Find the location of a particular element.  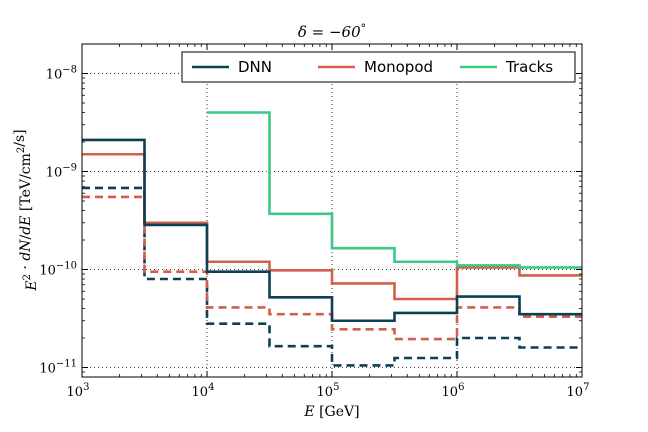

x-tick-label: 10³ is located at coordinates (78, 391).